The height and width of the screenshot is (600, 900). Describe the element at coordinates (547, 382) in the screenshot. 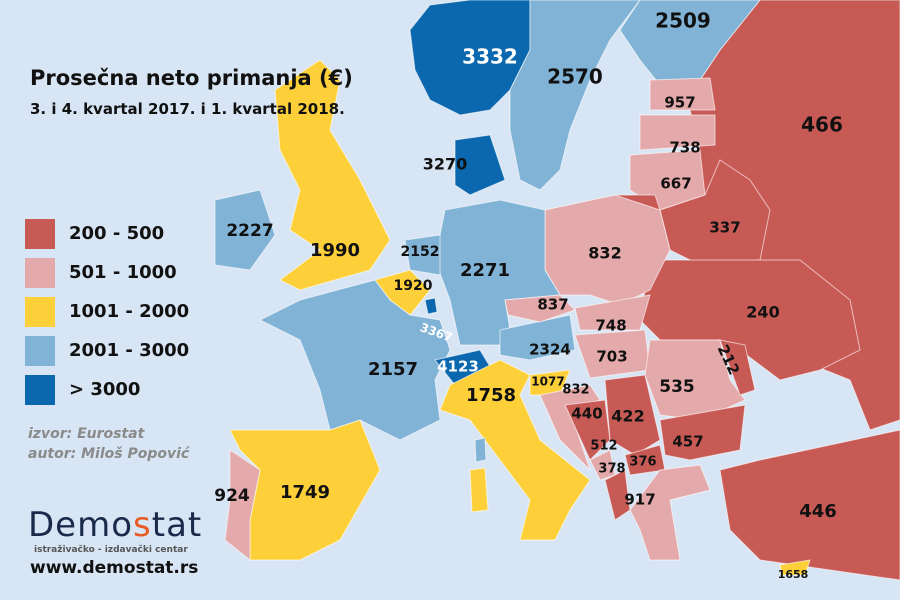

I see `value-slovenia: 1077` at that location.